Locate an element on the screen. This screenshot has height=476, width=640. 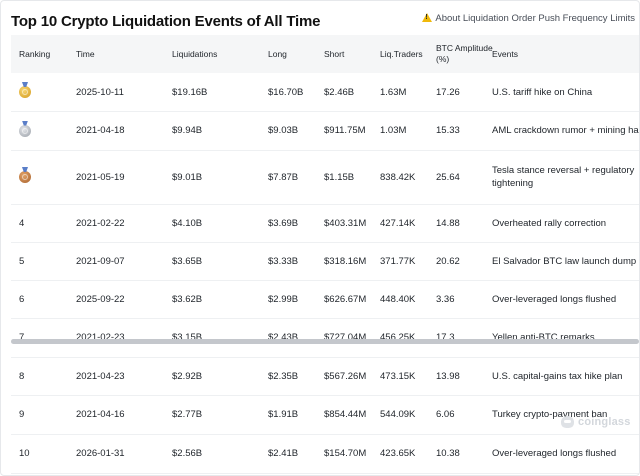
long-cell: $9.03B is located at coordinates (283, 130).